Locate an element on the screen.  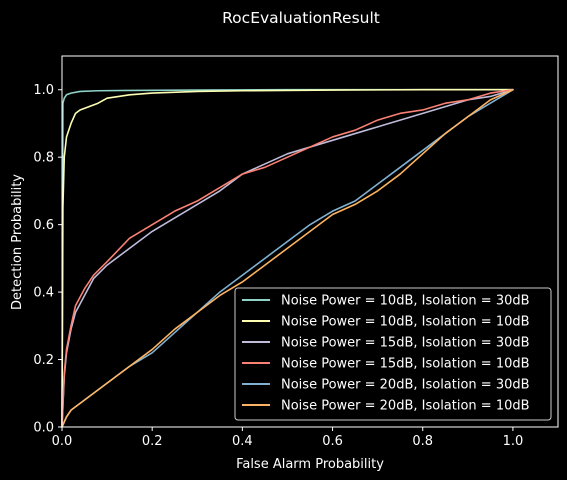
y-axis-title: Detection Probability is located at coordinates (17, 242).